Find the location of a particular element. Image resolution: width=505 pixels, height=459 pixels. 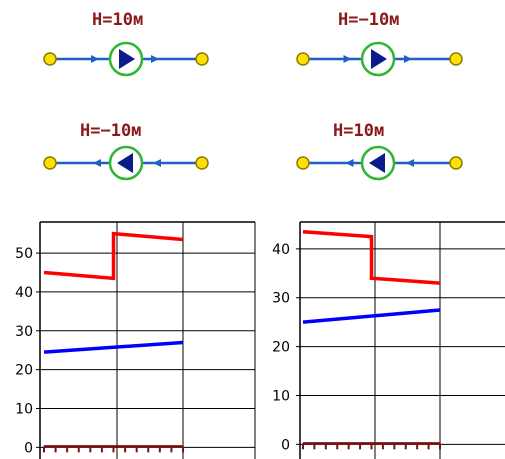

pump-label-bottom-left: H=−10м is located at coordinates (111, 131).